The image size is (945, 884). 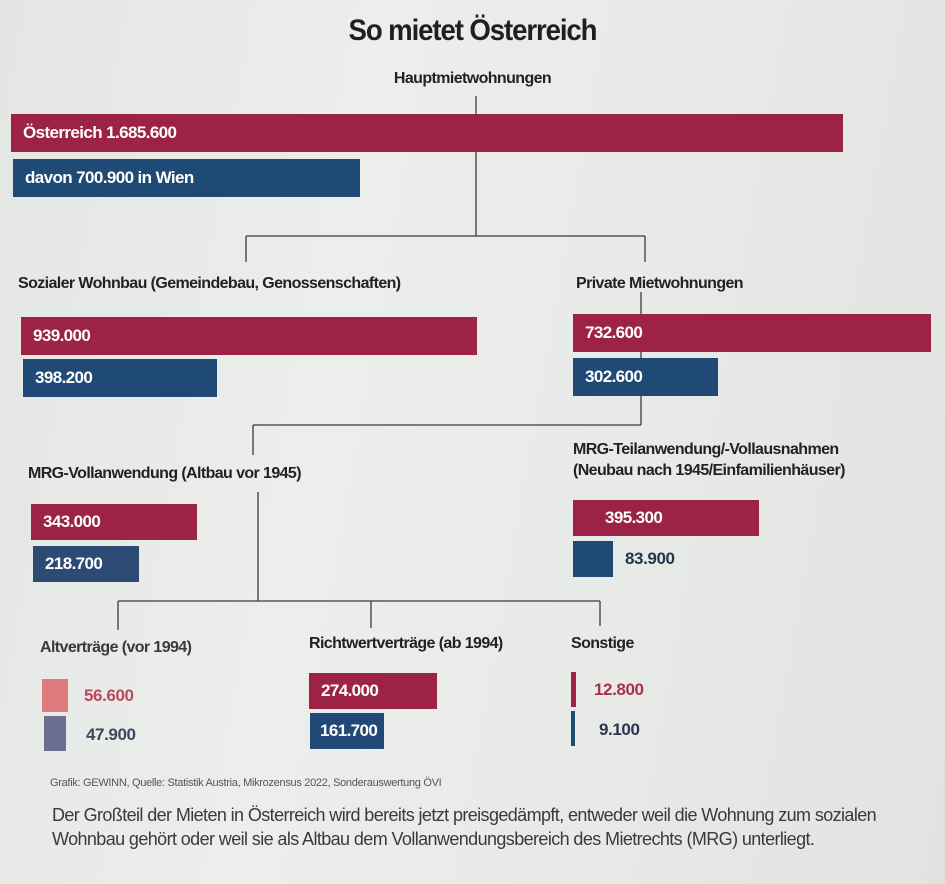 I want to click on heading-mrg-vollanwendung: MRG-Vollanwendung (Altbau vor 1945), so click(x=165, y=473).